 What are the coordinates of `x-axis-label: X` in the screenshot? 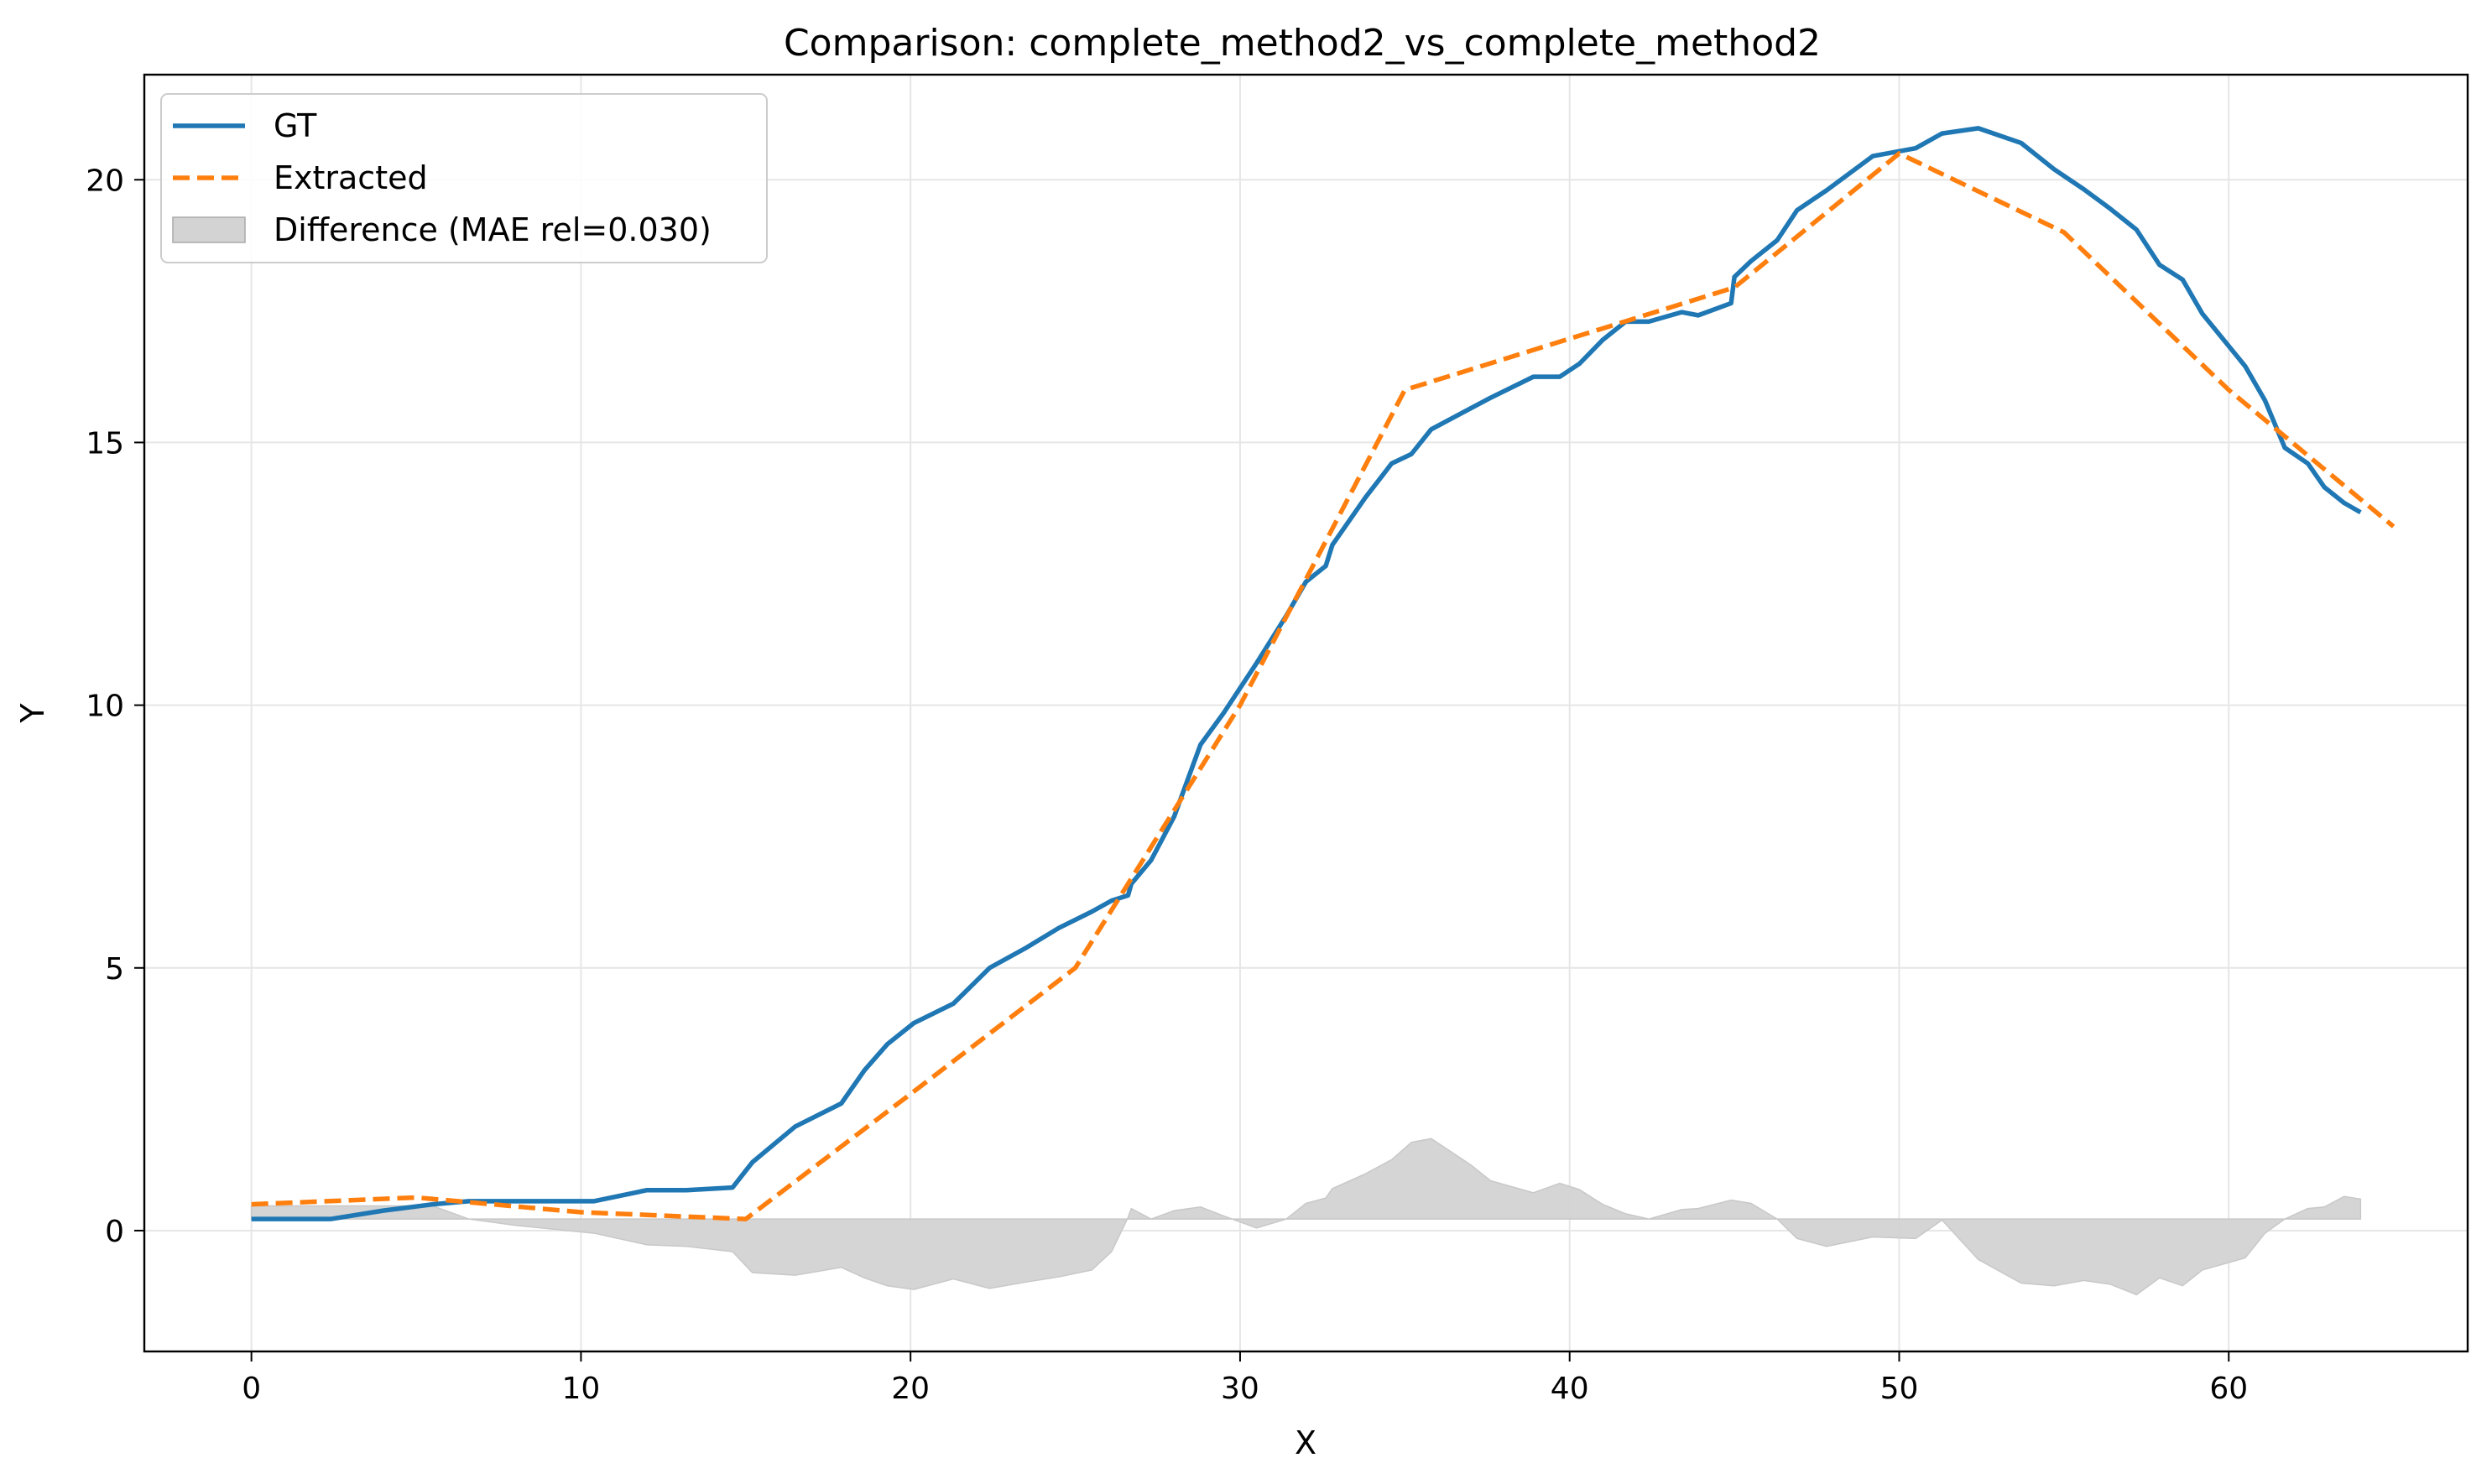 It's located at (1305, 1442).